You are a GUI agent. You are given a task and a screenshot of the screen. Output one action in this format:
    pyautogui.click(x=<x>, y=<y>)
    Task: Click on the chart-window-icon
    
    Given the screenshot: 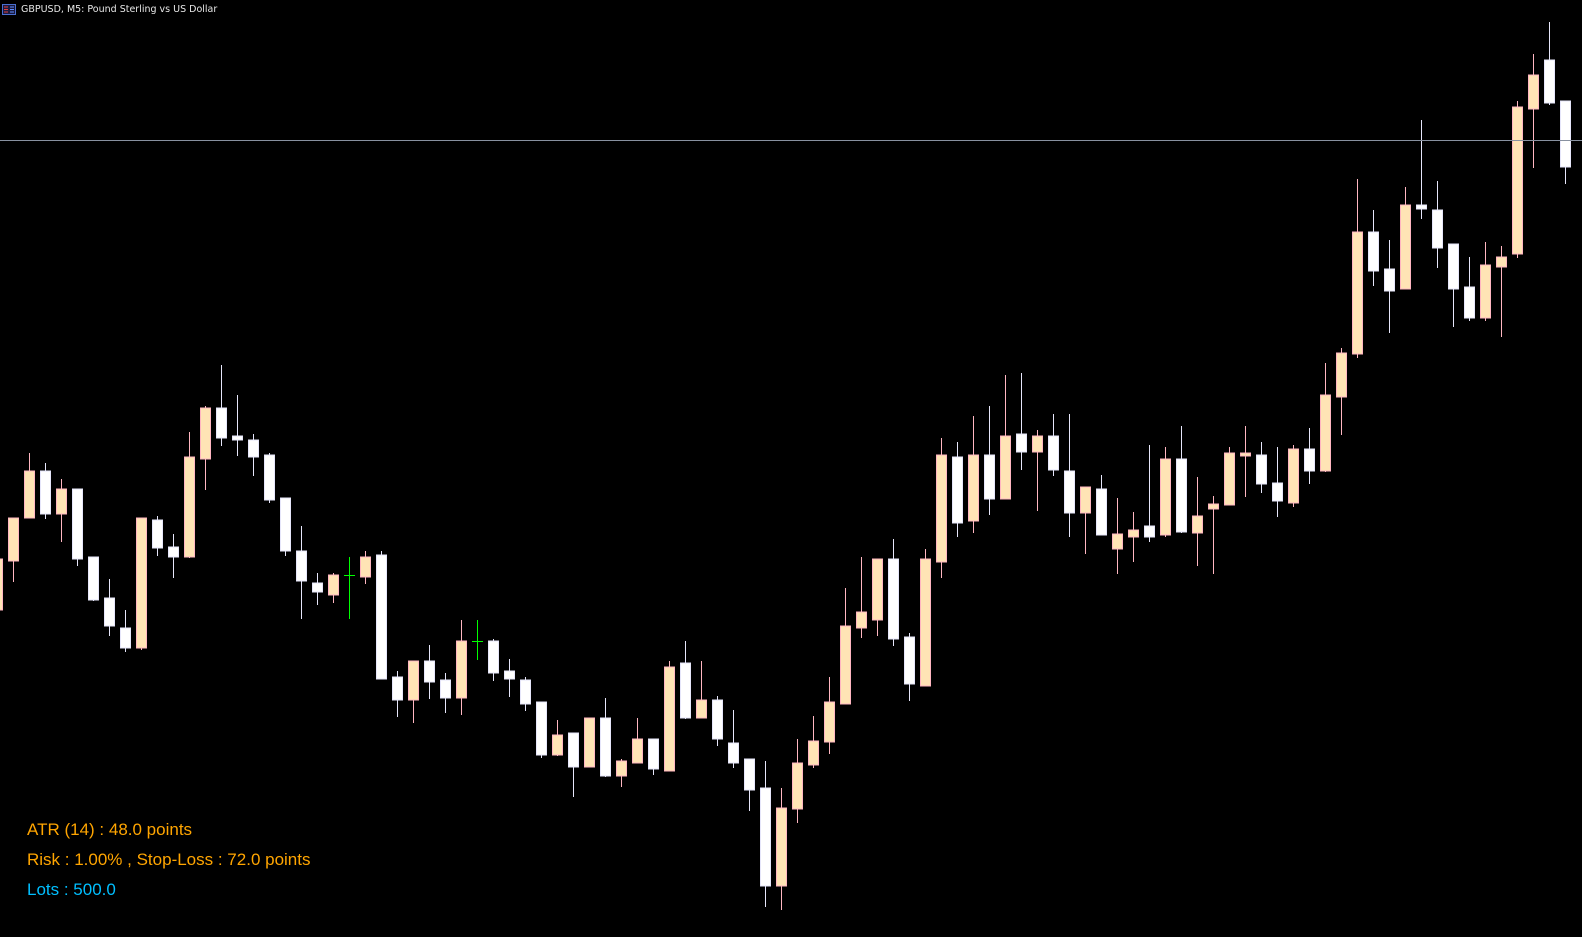 What is the action you would take?
    pyautogui.click(x=9, y=9)
    